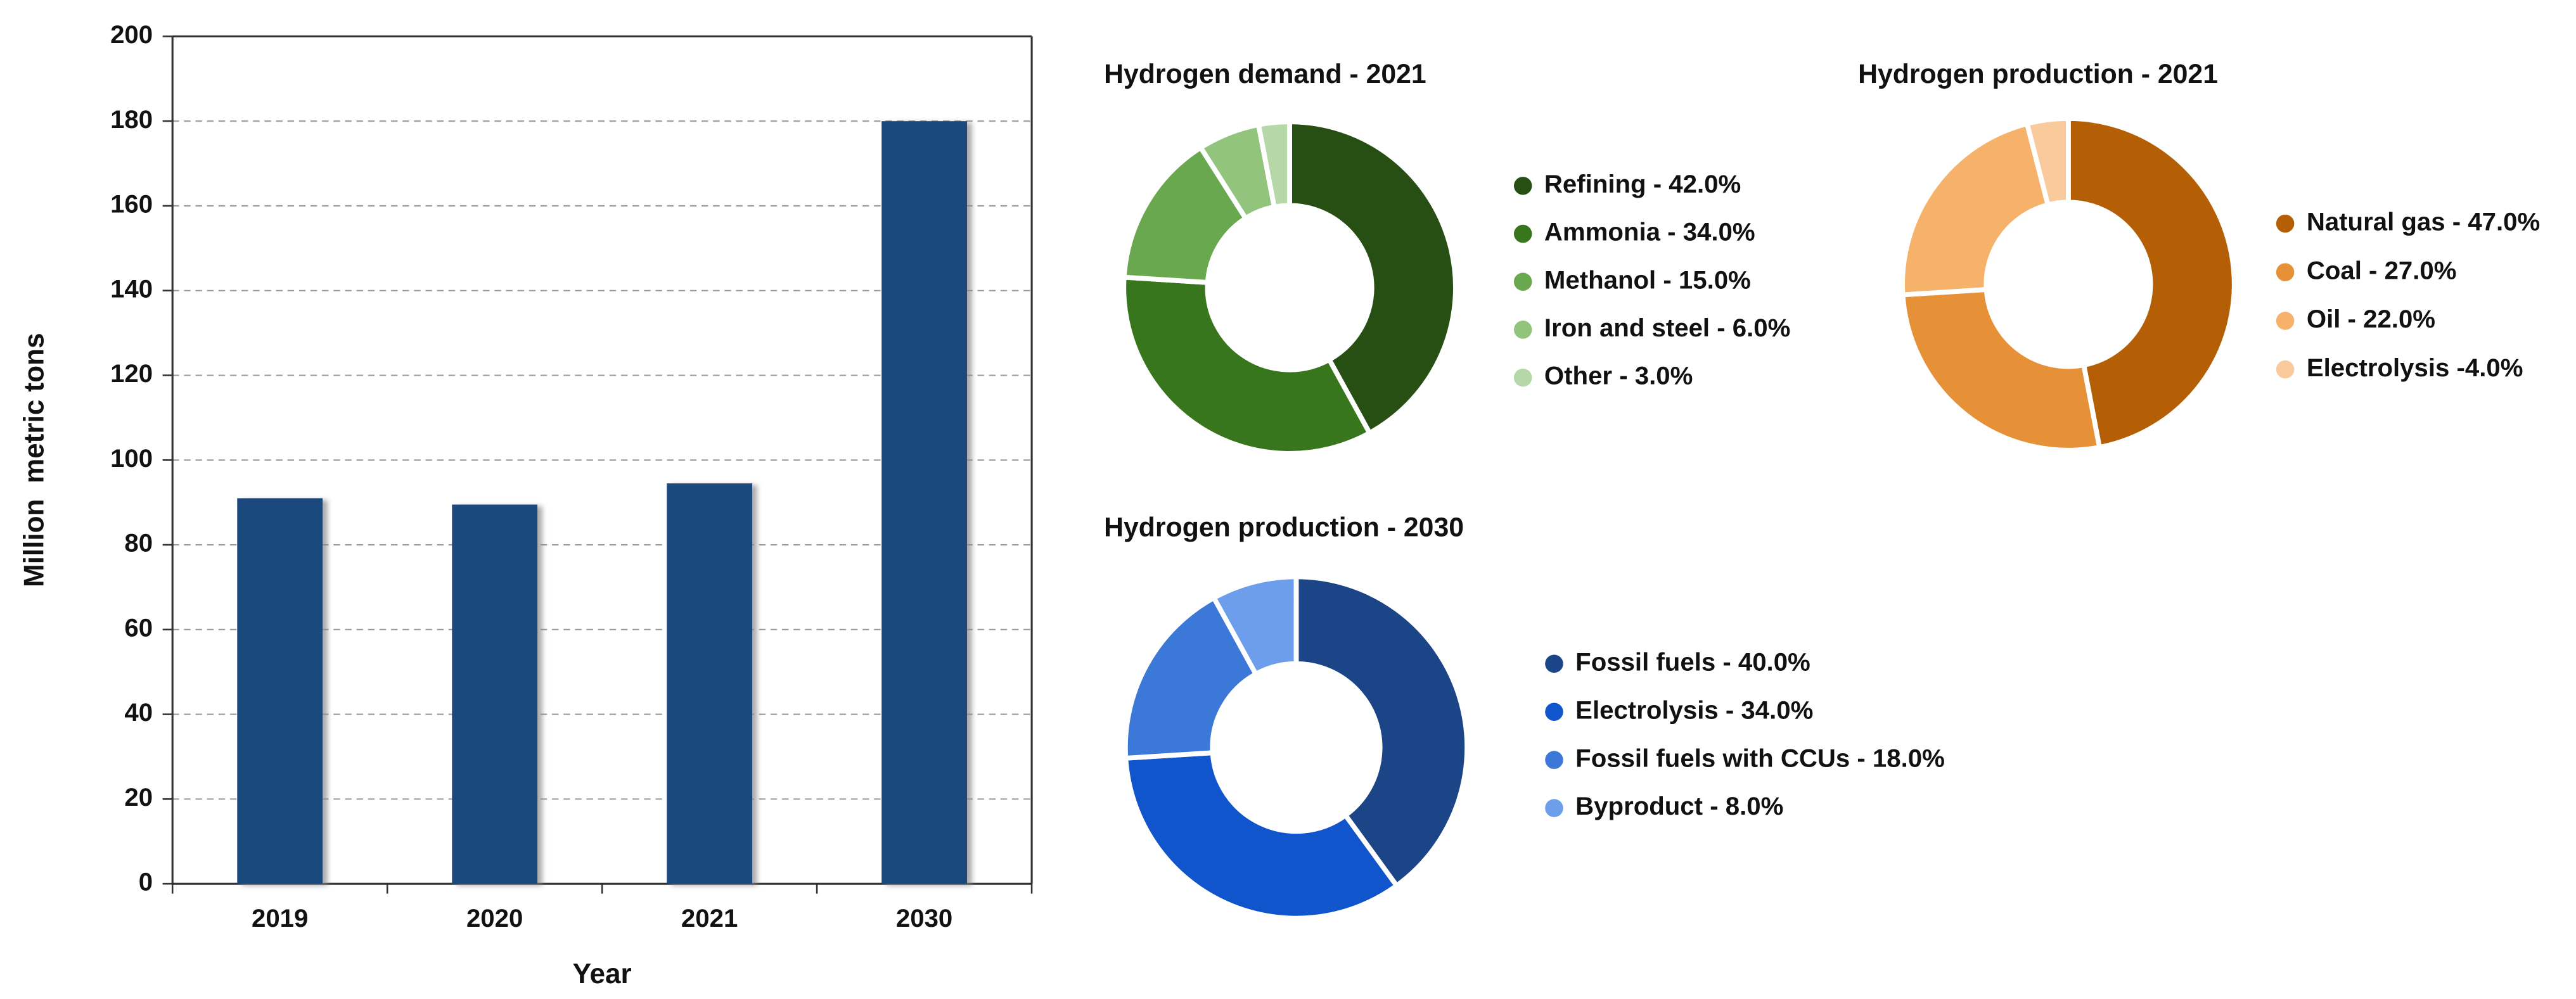 Image resolution: width=2576 pixels, height=999 pixels. Describe the element at coordinates (138, 543) in the screenshot. I see `y-tick-label: 80` at that location.